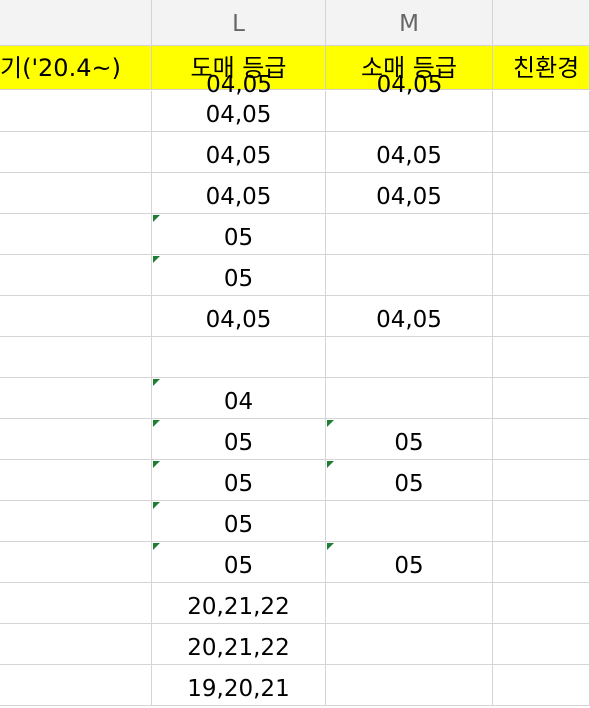  I want to click on column-header-l: L, so click(239, 22).